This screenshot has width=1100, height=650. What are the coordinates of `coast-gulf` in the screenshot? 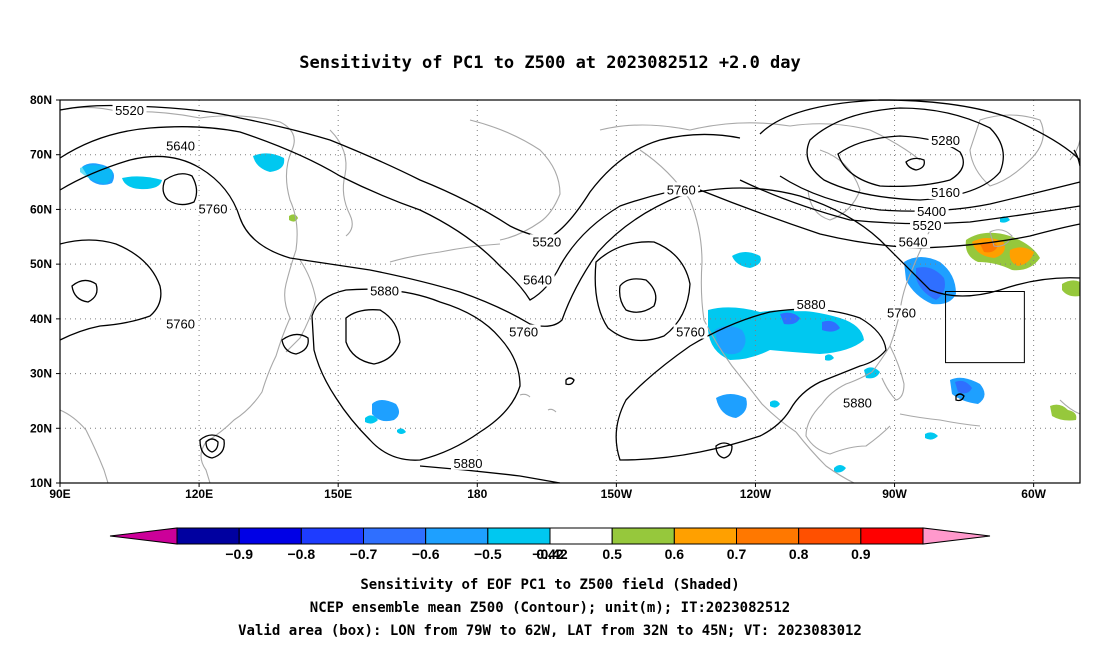 It's located at (848, 429).